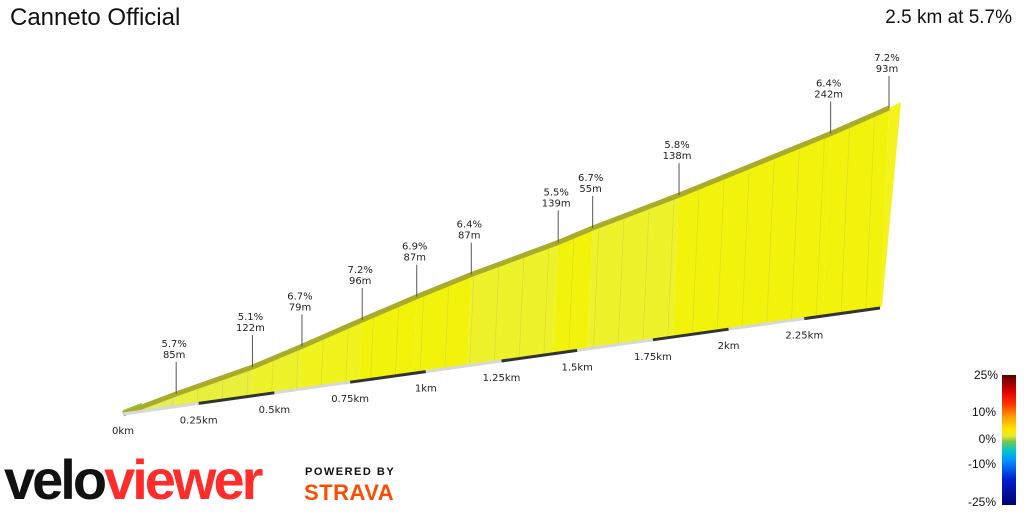 The image size is (1024, 512). What do you see at coordinates (350, 399) in the screenshot?
I see `distance-tick-label: 0.75km` at bounding box center [350, 399].